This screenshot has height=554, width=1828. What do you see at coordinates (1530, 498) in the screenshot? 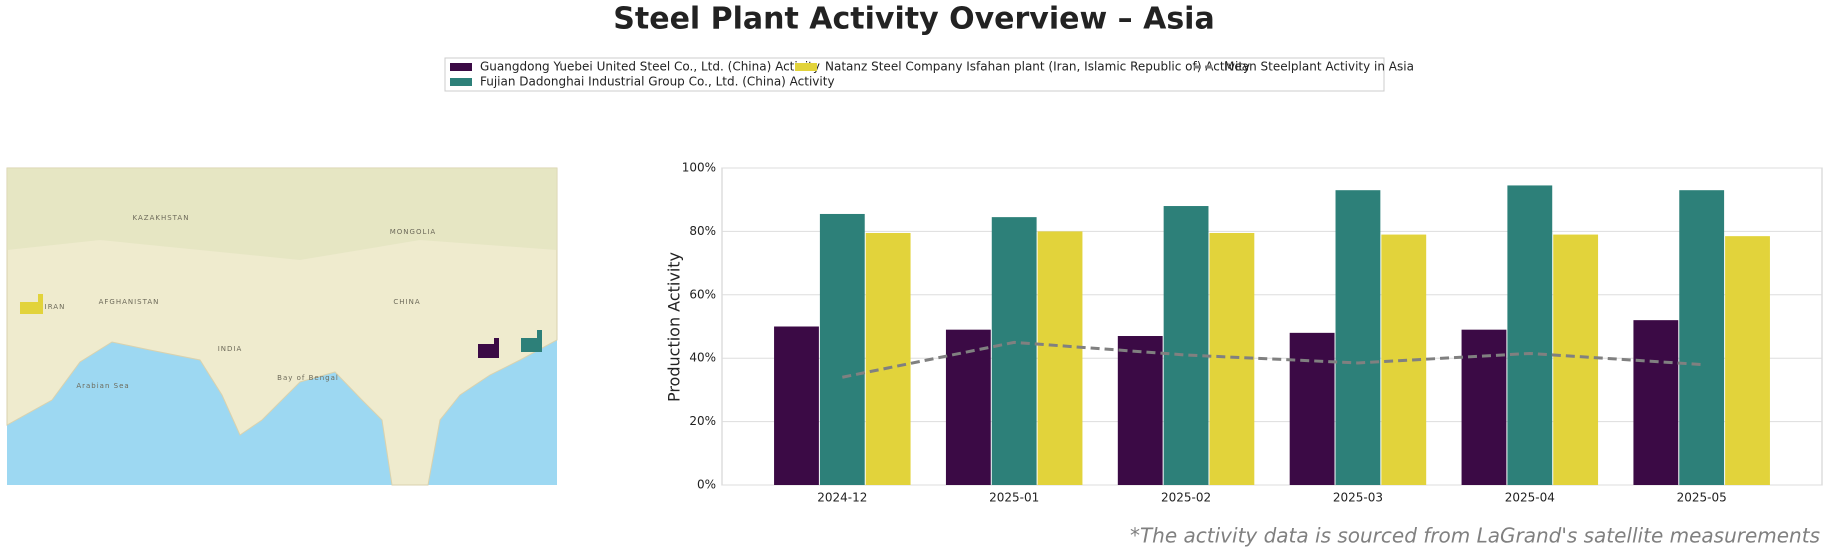
I see `x-tick-label: 2025-04` at bounding box center [1530, 498].